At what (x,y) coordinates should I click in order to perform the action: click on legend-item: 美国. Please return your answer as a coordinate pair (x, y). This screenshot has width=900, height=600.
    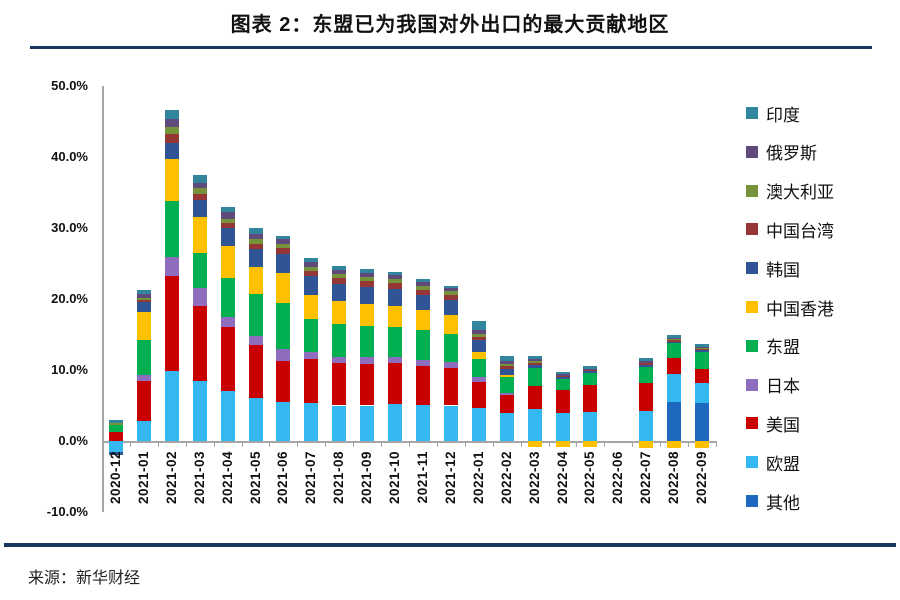
    Looking at the image, I should click on (773, 423).